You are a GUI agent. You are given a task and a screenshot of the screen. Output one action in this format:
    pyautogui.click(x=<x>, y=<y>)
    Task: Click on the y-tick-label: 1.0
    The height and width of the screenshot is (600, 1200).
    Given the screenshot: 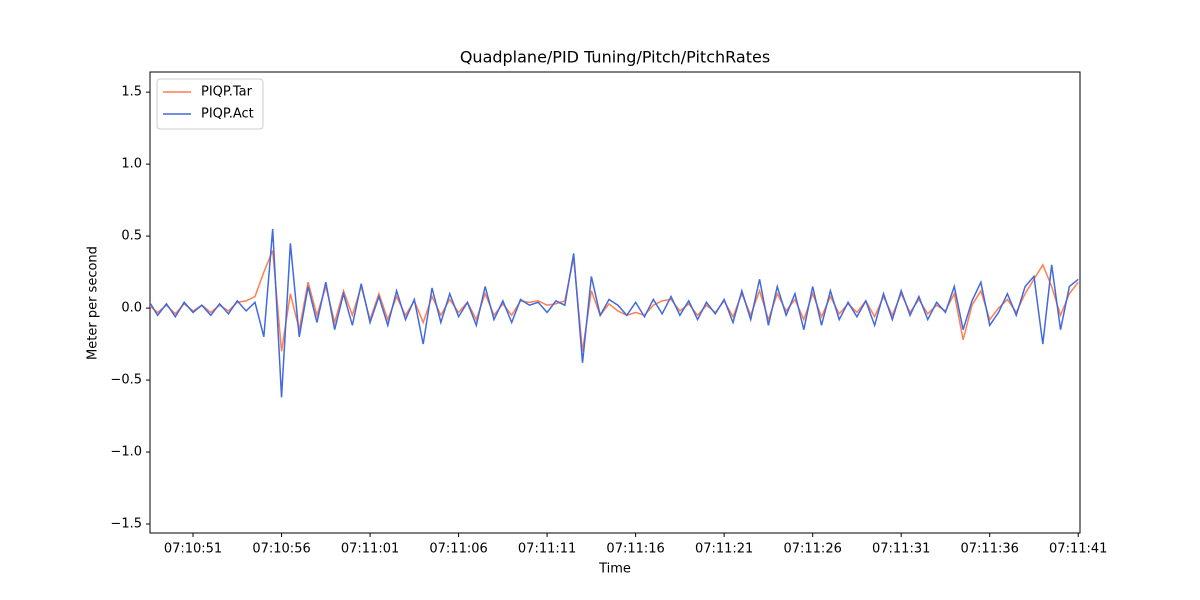 What is the action you would take?
    pyautogui.click(x=131, y=164)
    